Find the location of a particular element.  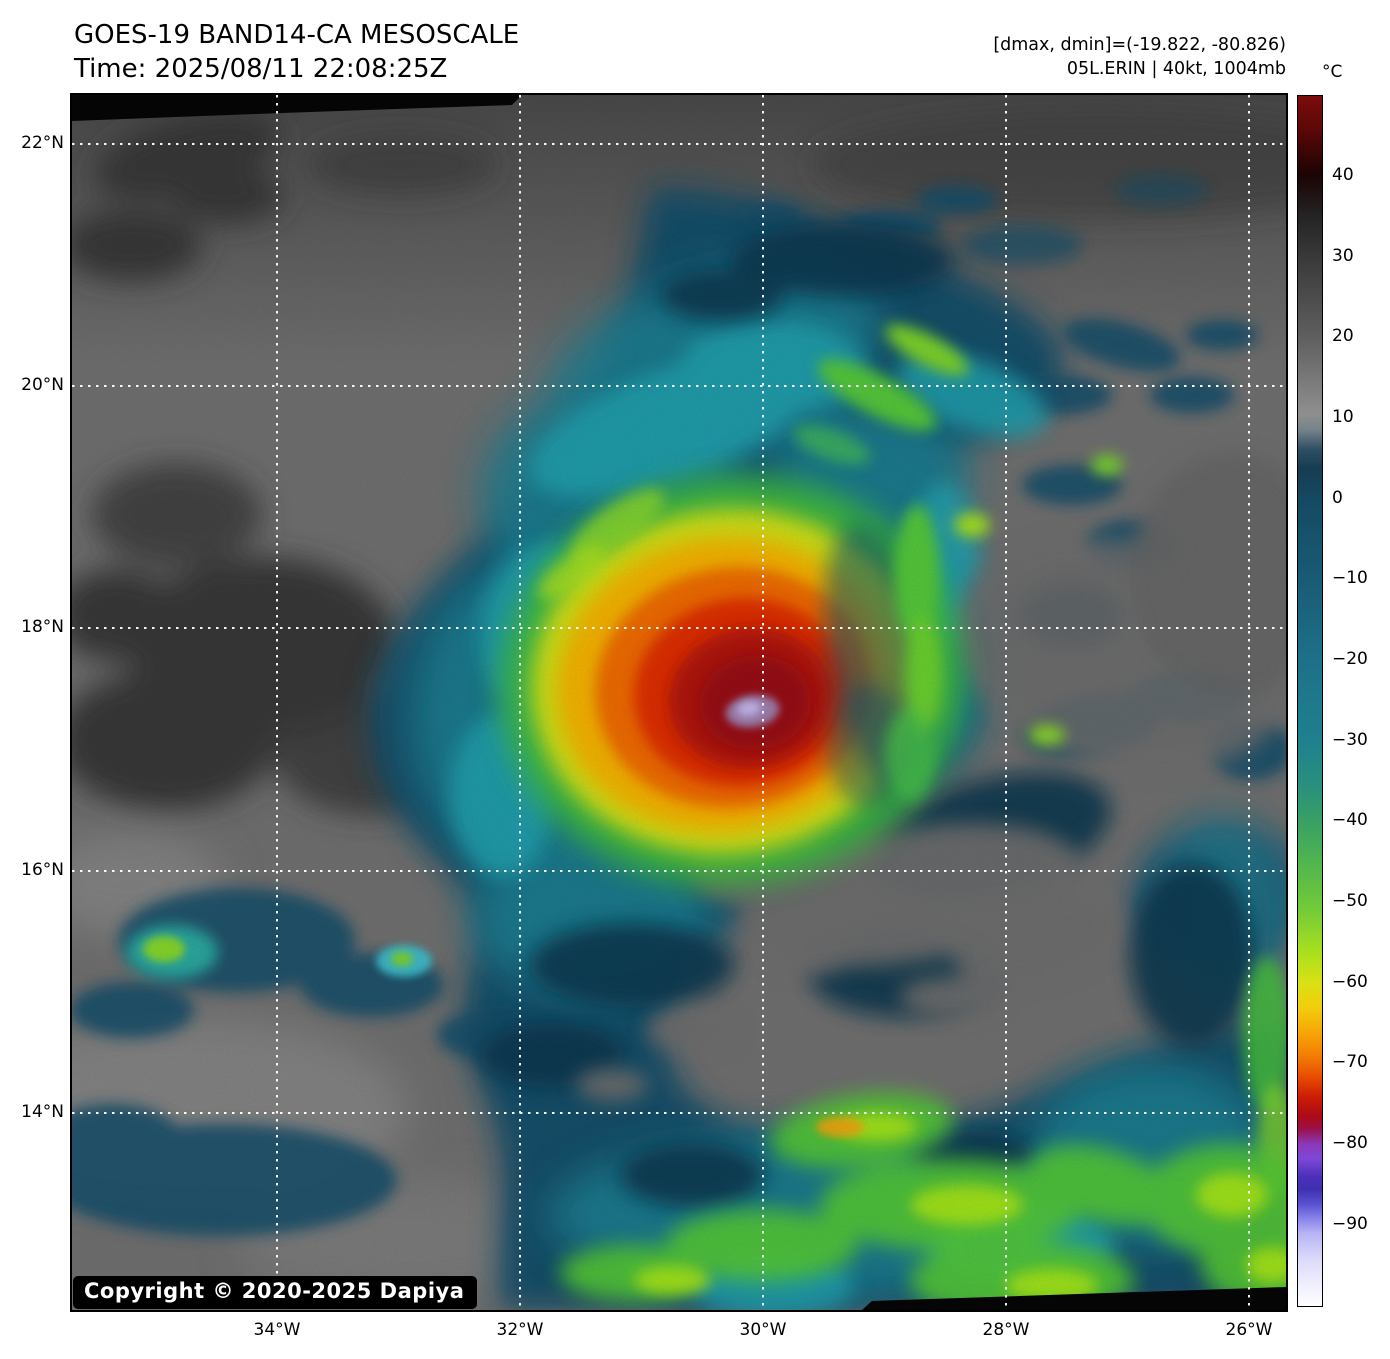

colorbar-tick: −60 is located at coordinates (1350, 982).